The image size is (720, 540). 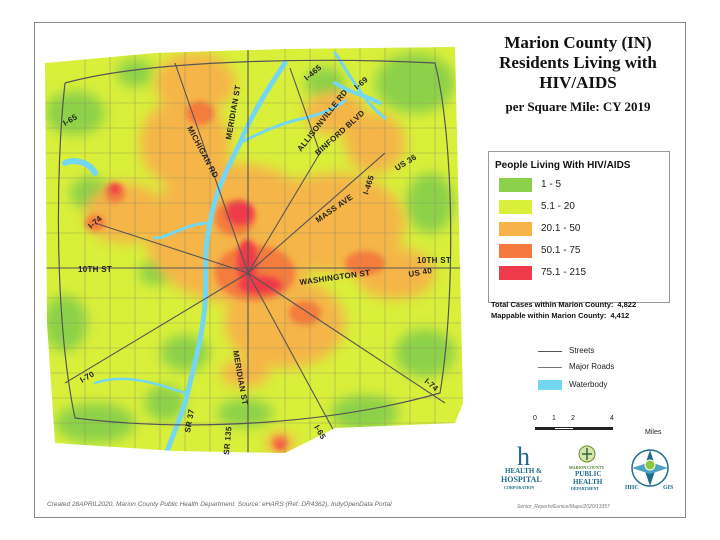 I want to click on mcph-logo-line-1: MARION COUNTY, so click(x=587, y=467).